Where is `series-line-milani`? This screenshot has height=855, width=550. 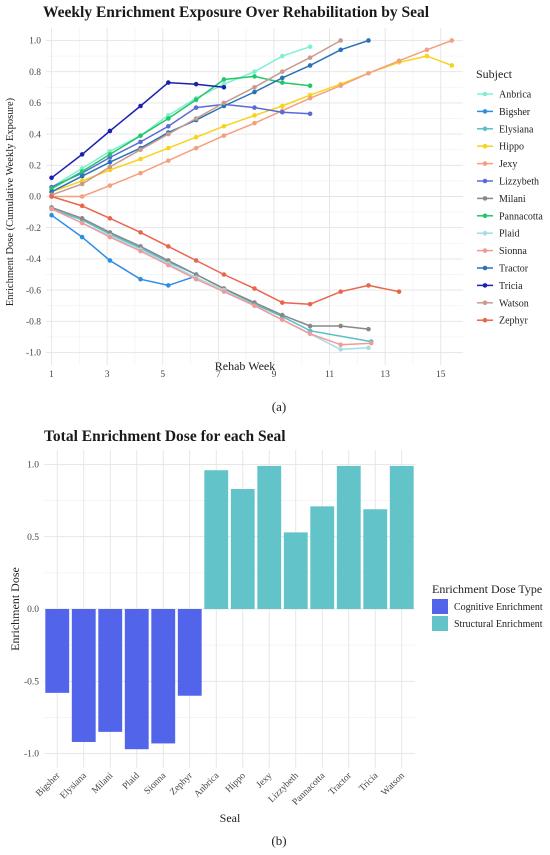 series-line-milani is located at coordinates (210, 268).